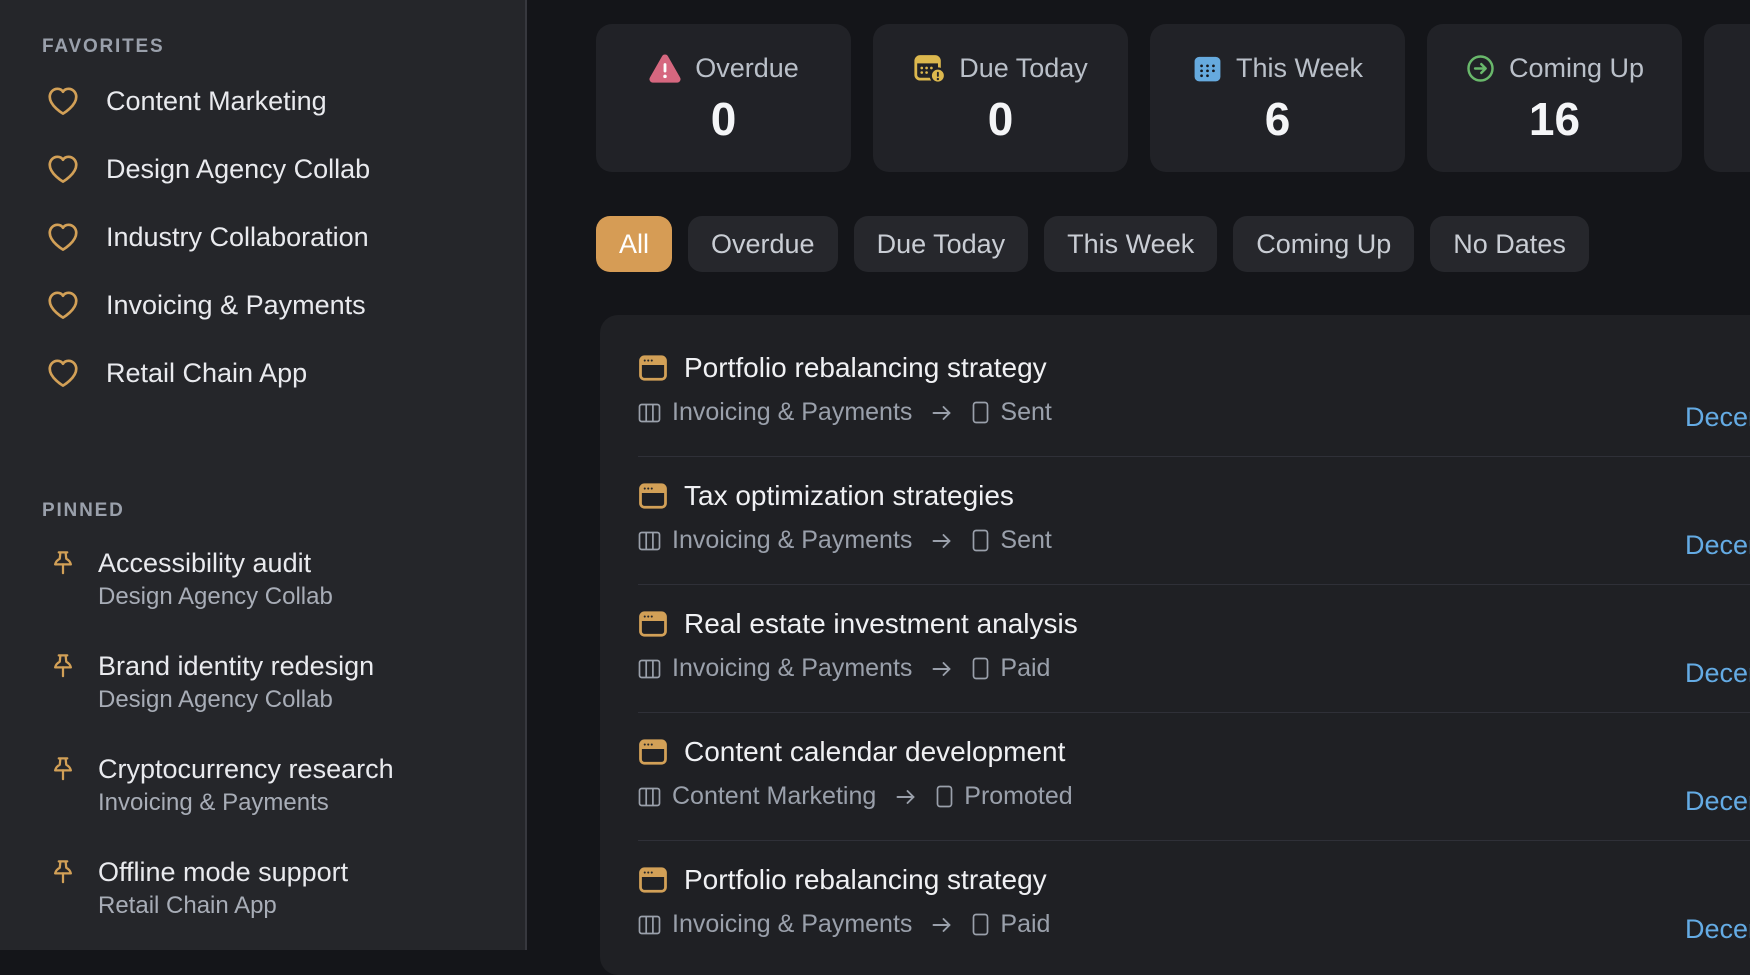 The height and width of the screenshot is (975, 1750). I want to click on pinned-task-project: Invoicing & Payments, so click(213, 802).